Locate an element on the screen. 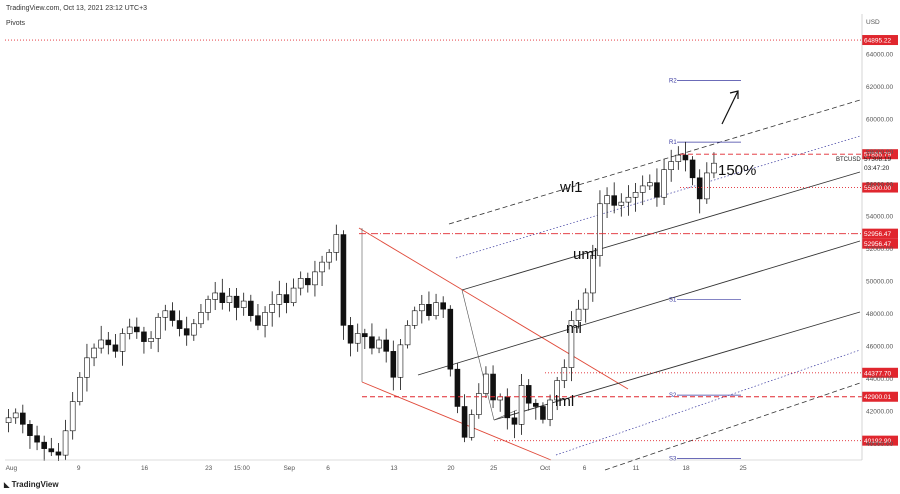 This screenshot has width=900, height=494. y-tick-label: 64000.00 is located at coordinates (879, 55).